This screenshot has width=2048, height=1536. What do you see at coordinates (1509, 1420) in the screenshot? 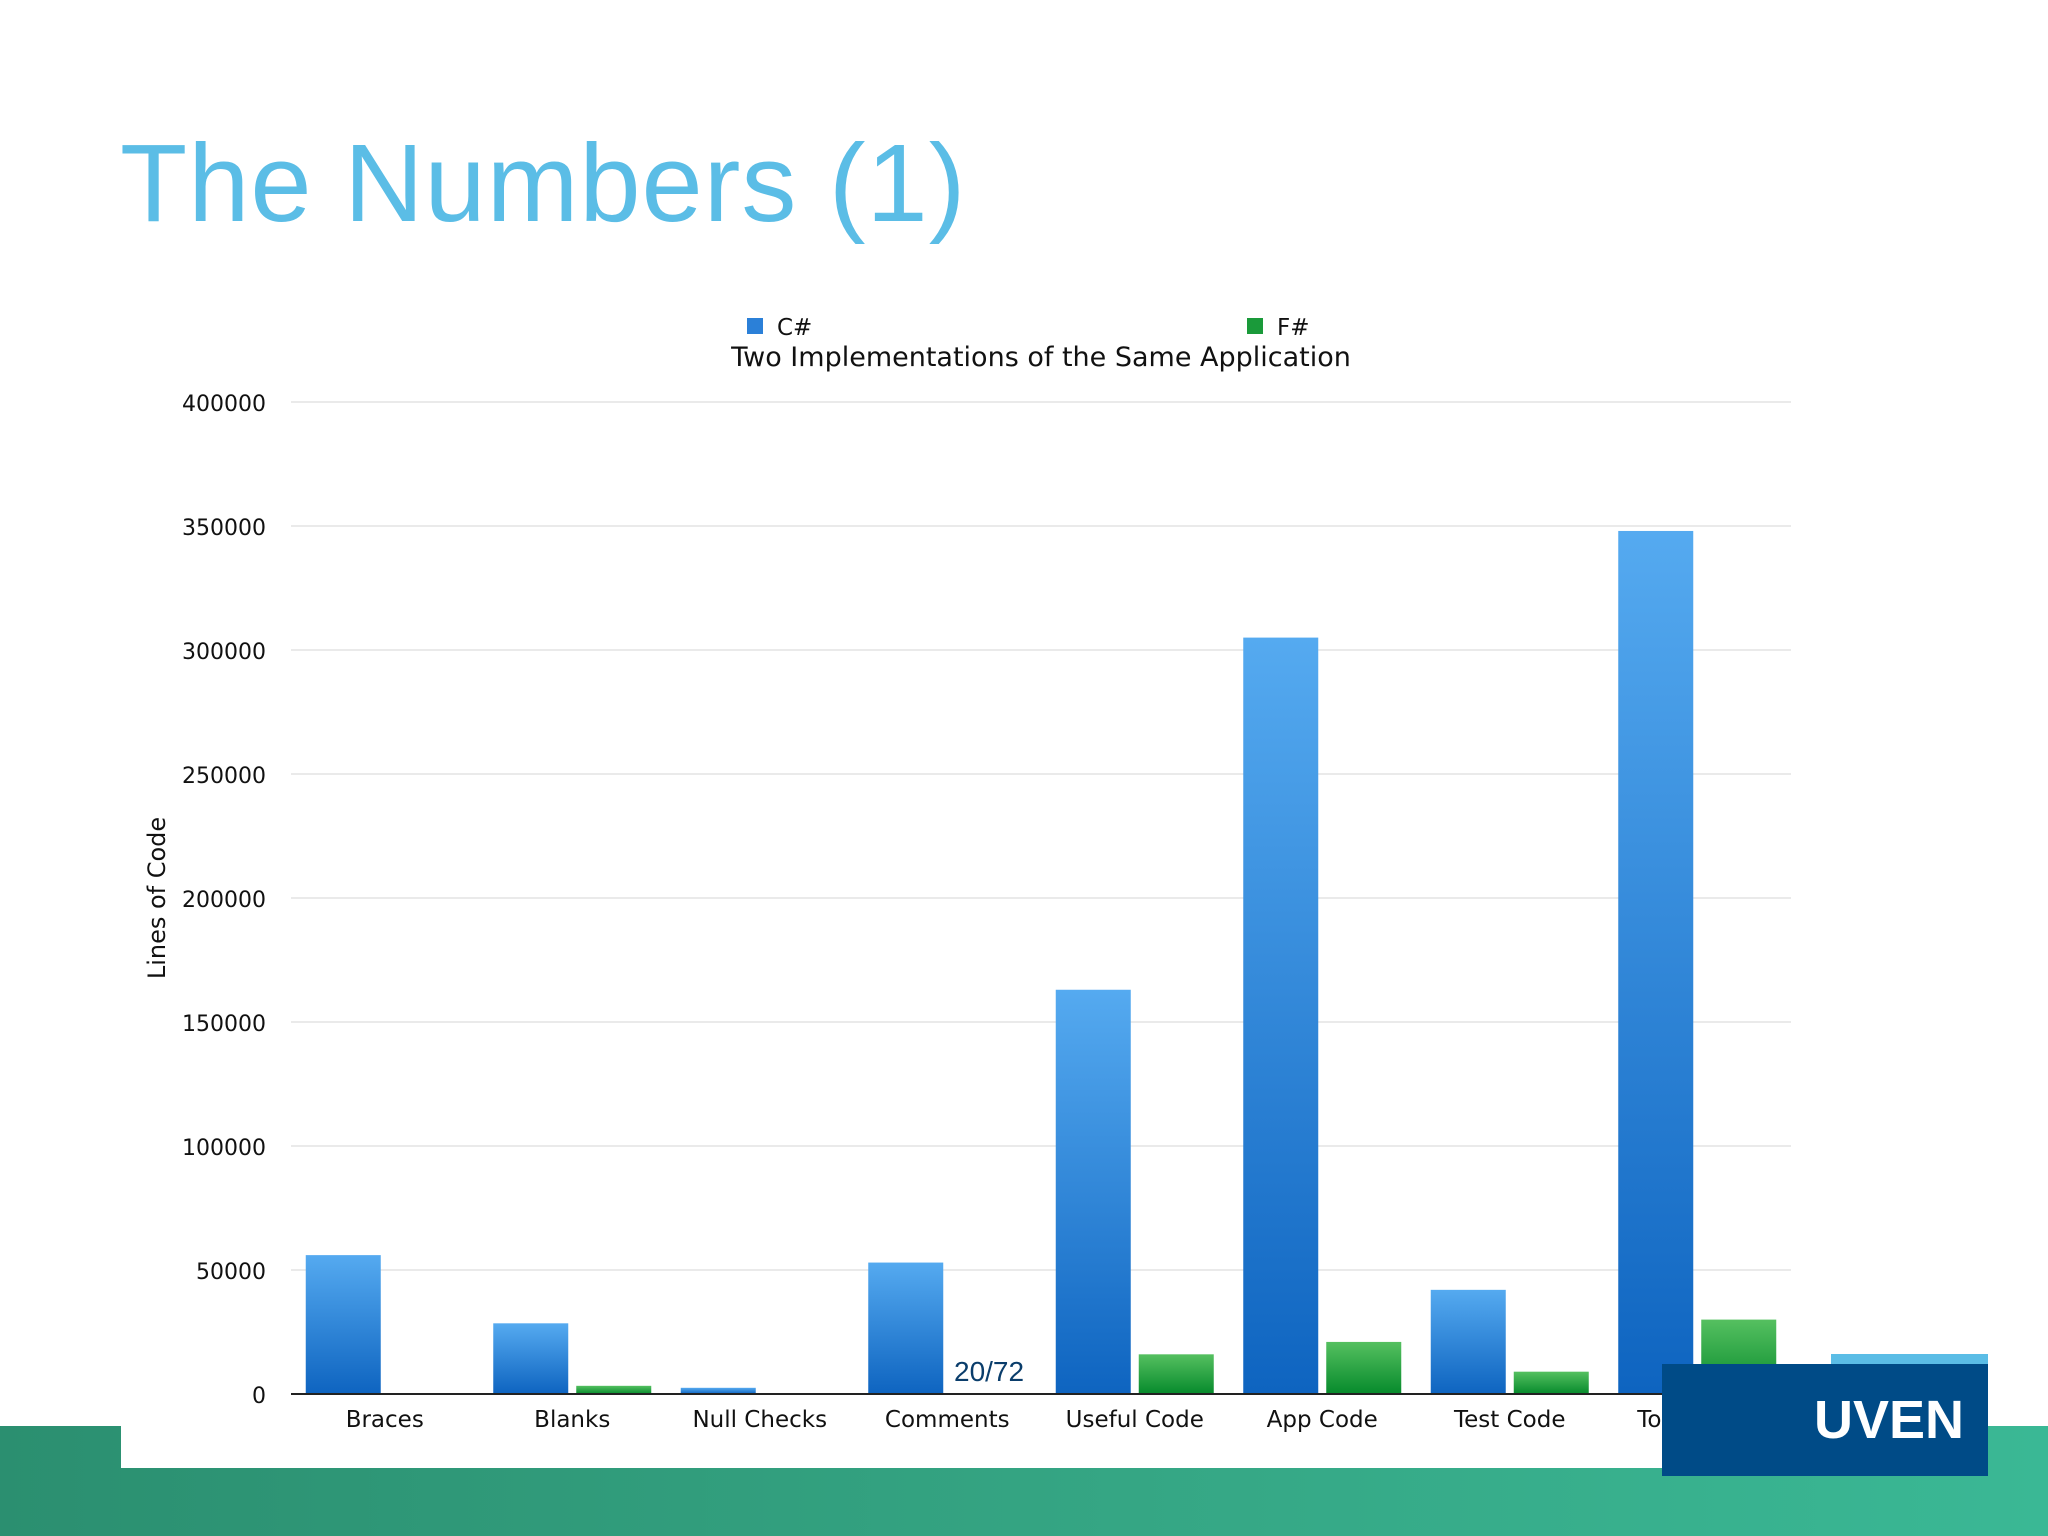
I see `x-tick-label: Test Code` at bounding box center [1509, 1420].